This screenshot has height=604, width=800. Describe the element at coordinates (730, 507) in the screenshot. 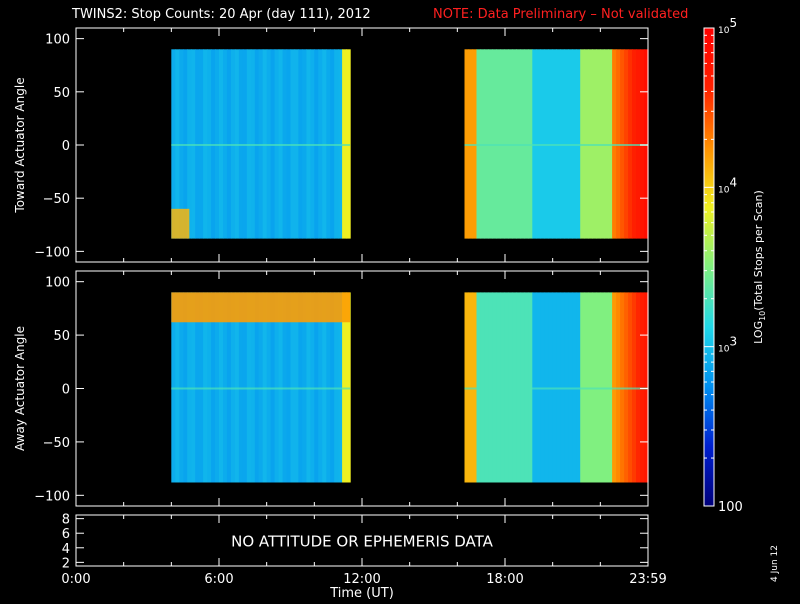

I see `colorbar-tick-label: 100` at that location.